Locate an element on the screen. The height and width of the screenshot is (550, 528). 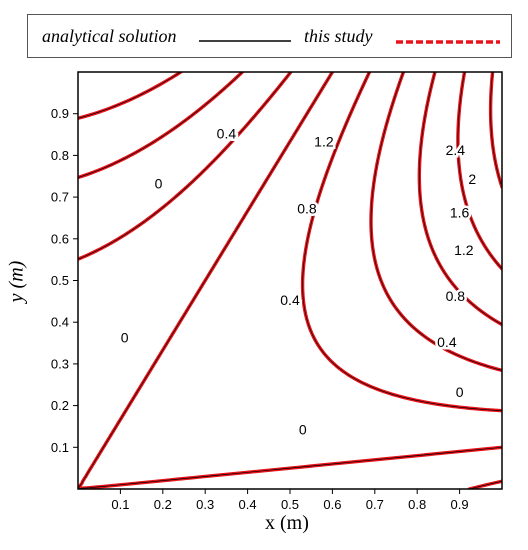
y-axis-title: y (m) is located at coordinates (16, 281).